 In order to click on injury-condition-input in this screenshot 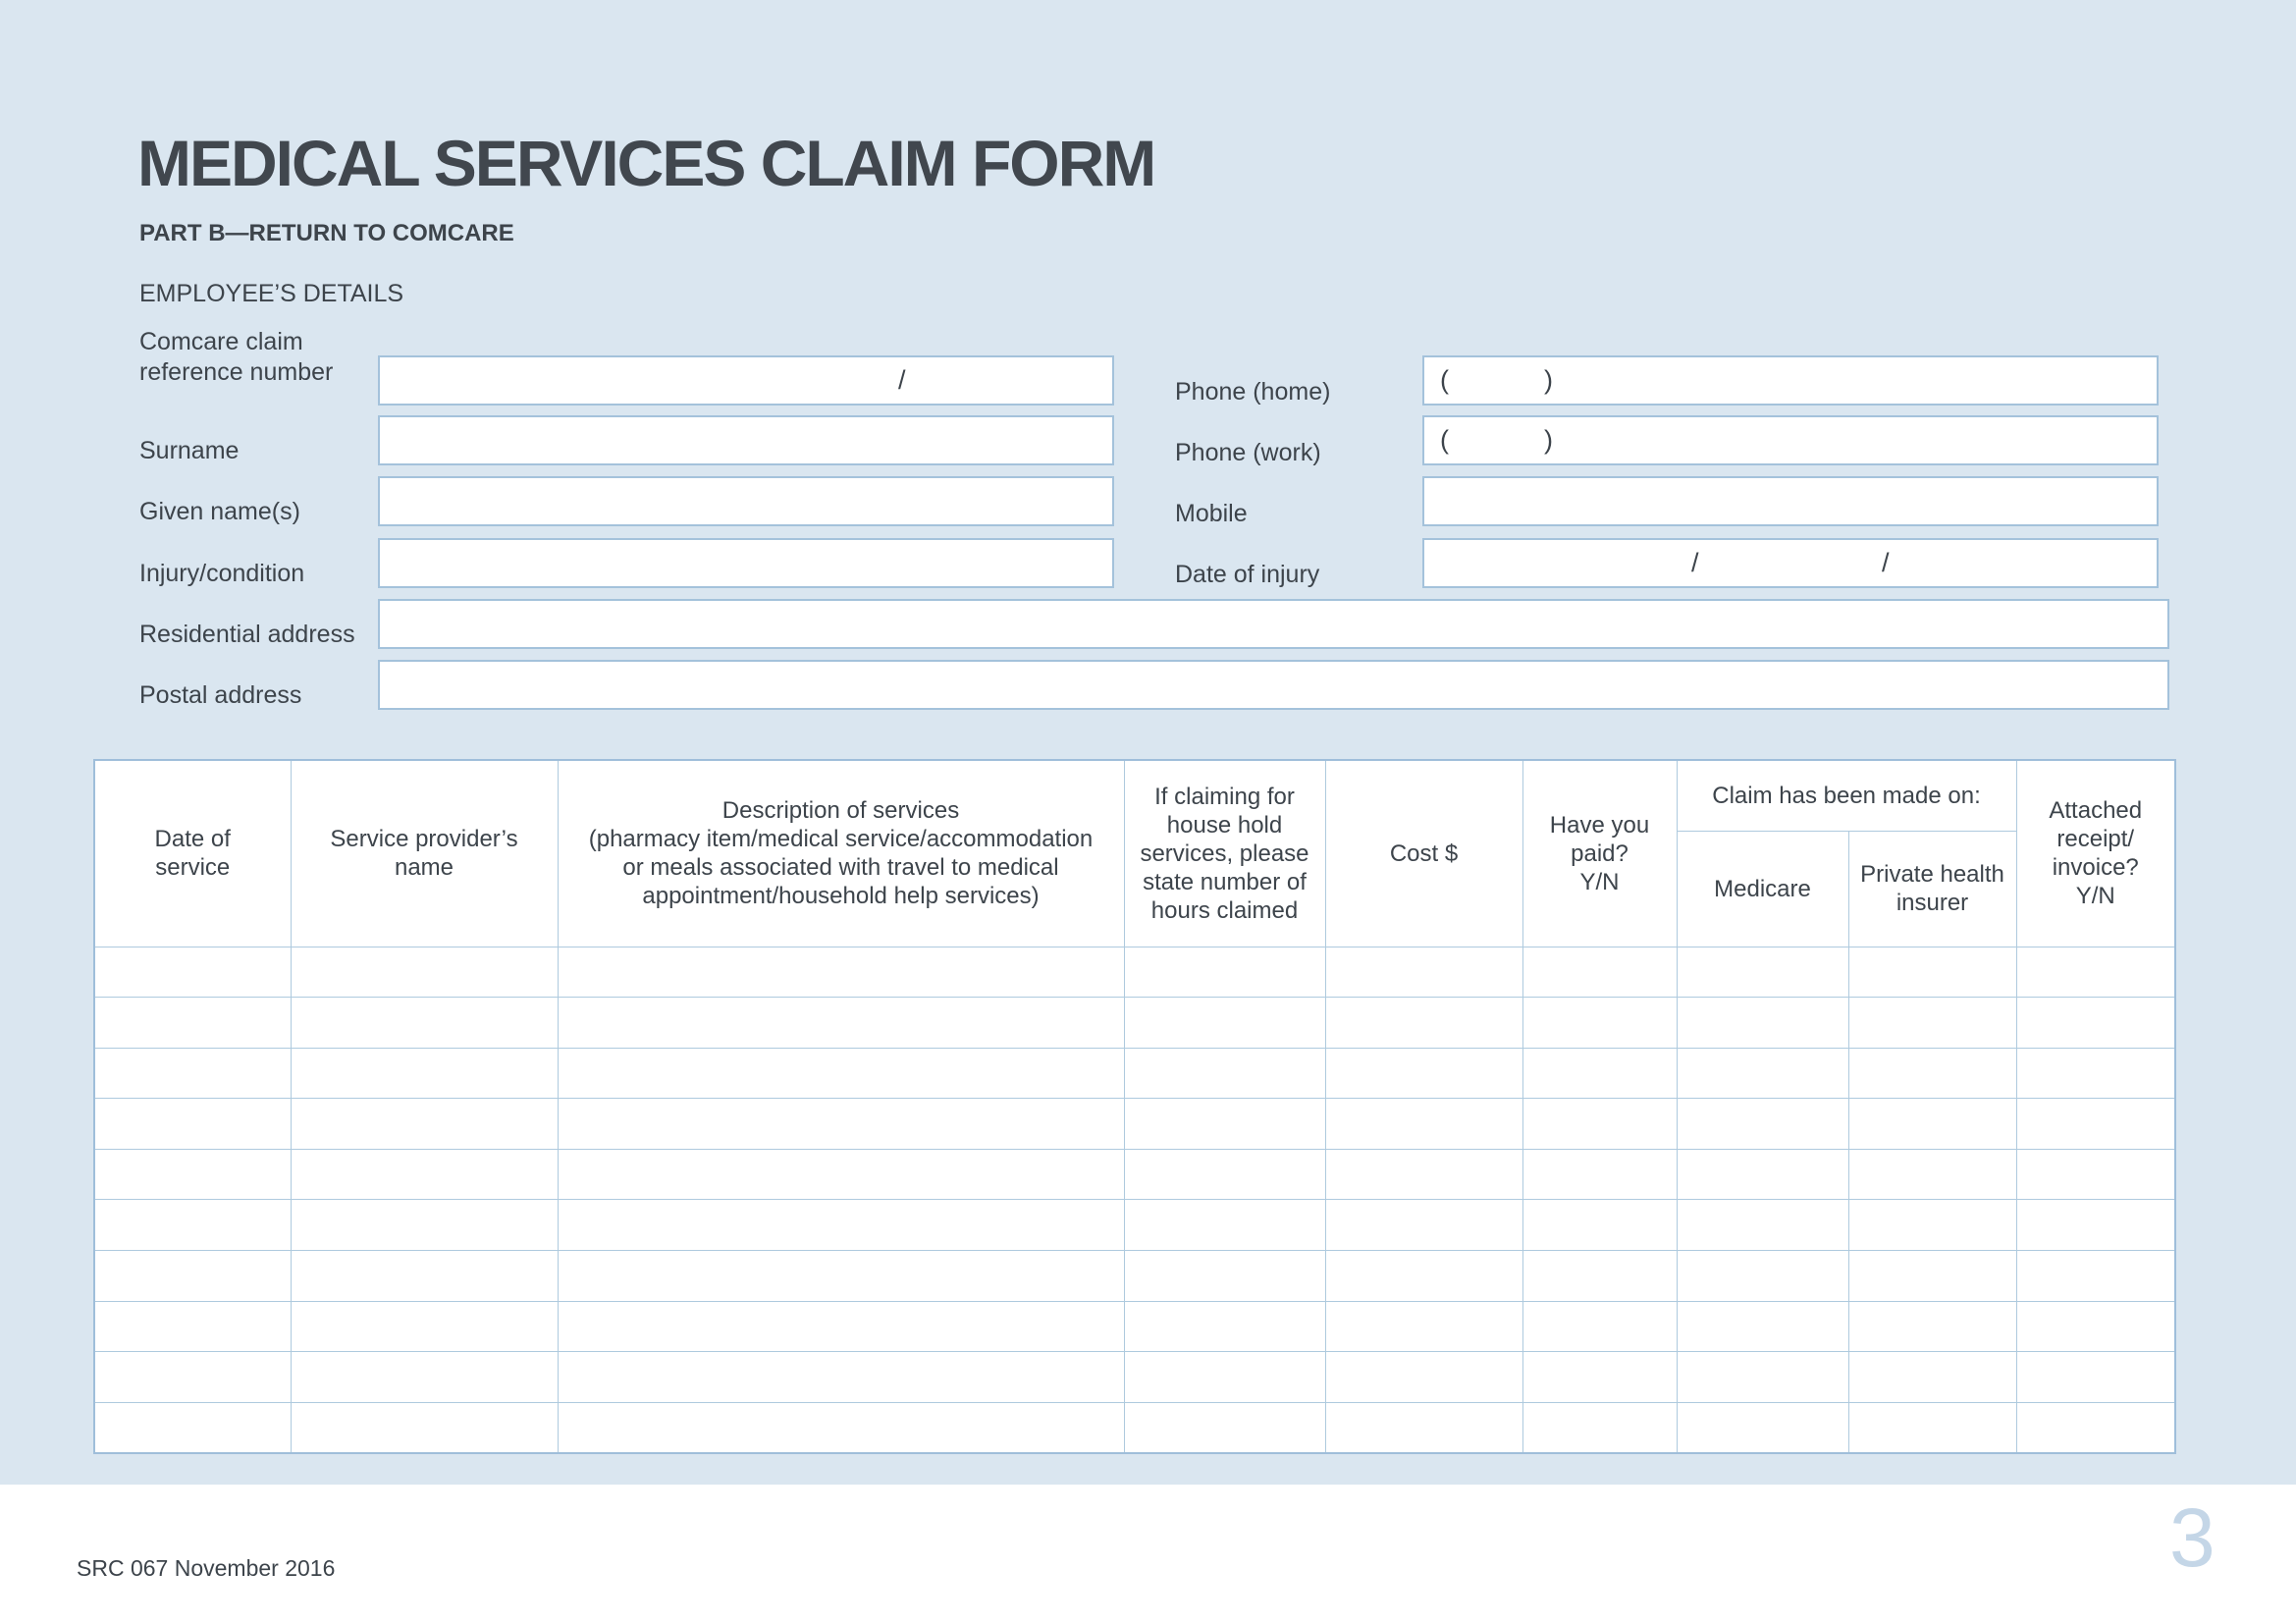, I will do `click(746, 563)`.